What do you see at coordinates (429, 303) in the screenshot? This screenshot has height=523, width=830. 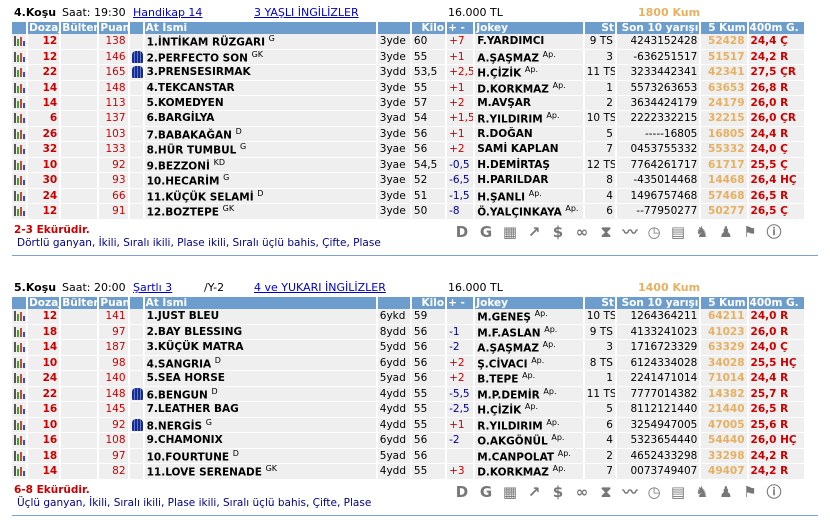 I see `column-header: Kilo` at bounding box center [429, 303].